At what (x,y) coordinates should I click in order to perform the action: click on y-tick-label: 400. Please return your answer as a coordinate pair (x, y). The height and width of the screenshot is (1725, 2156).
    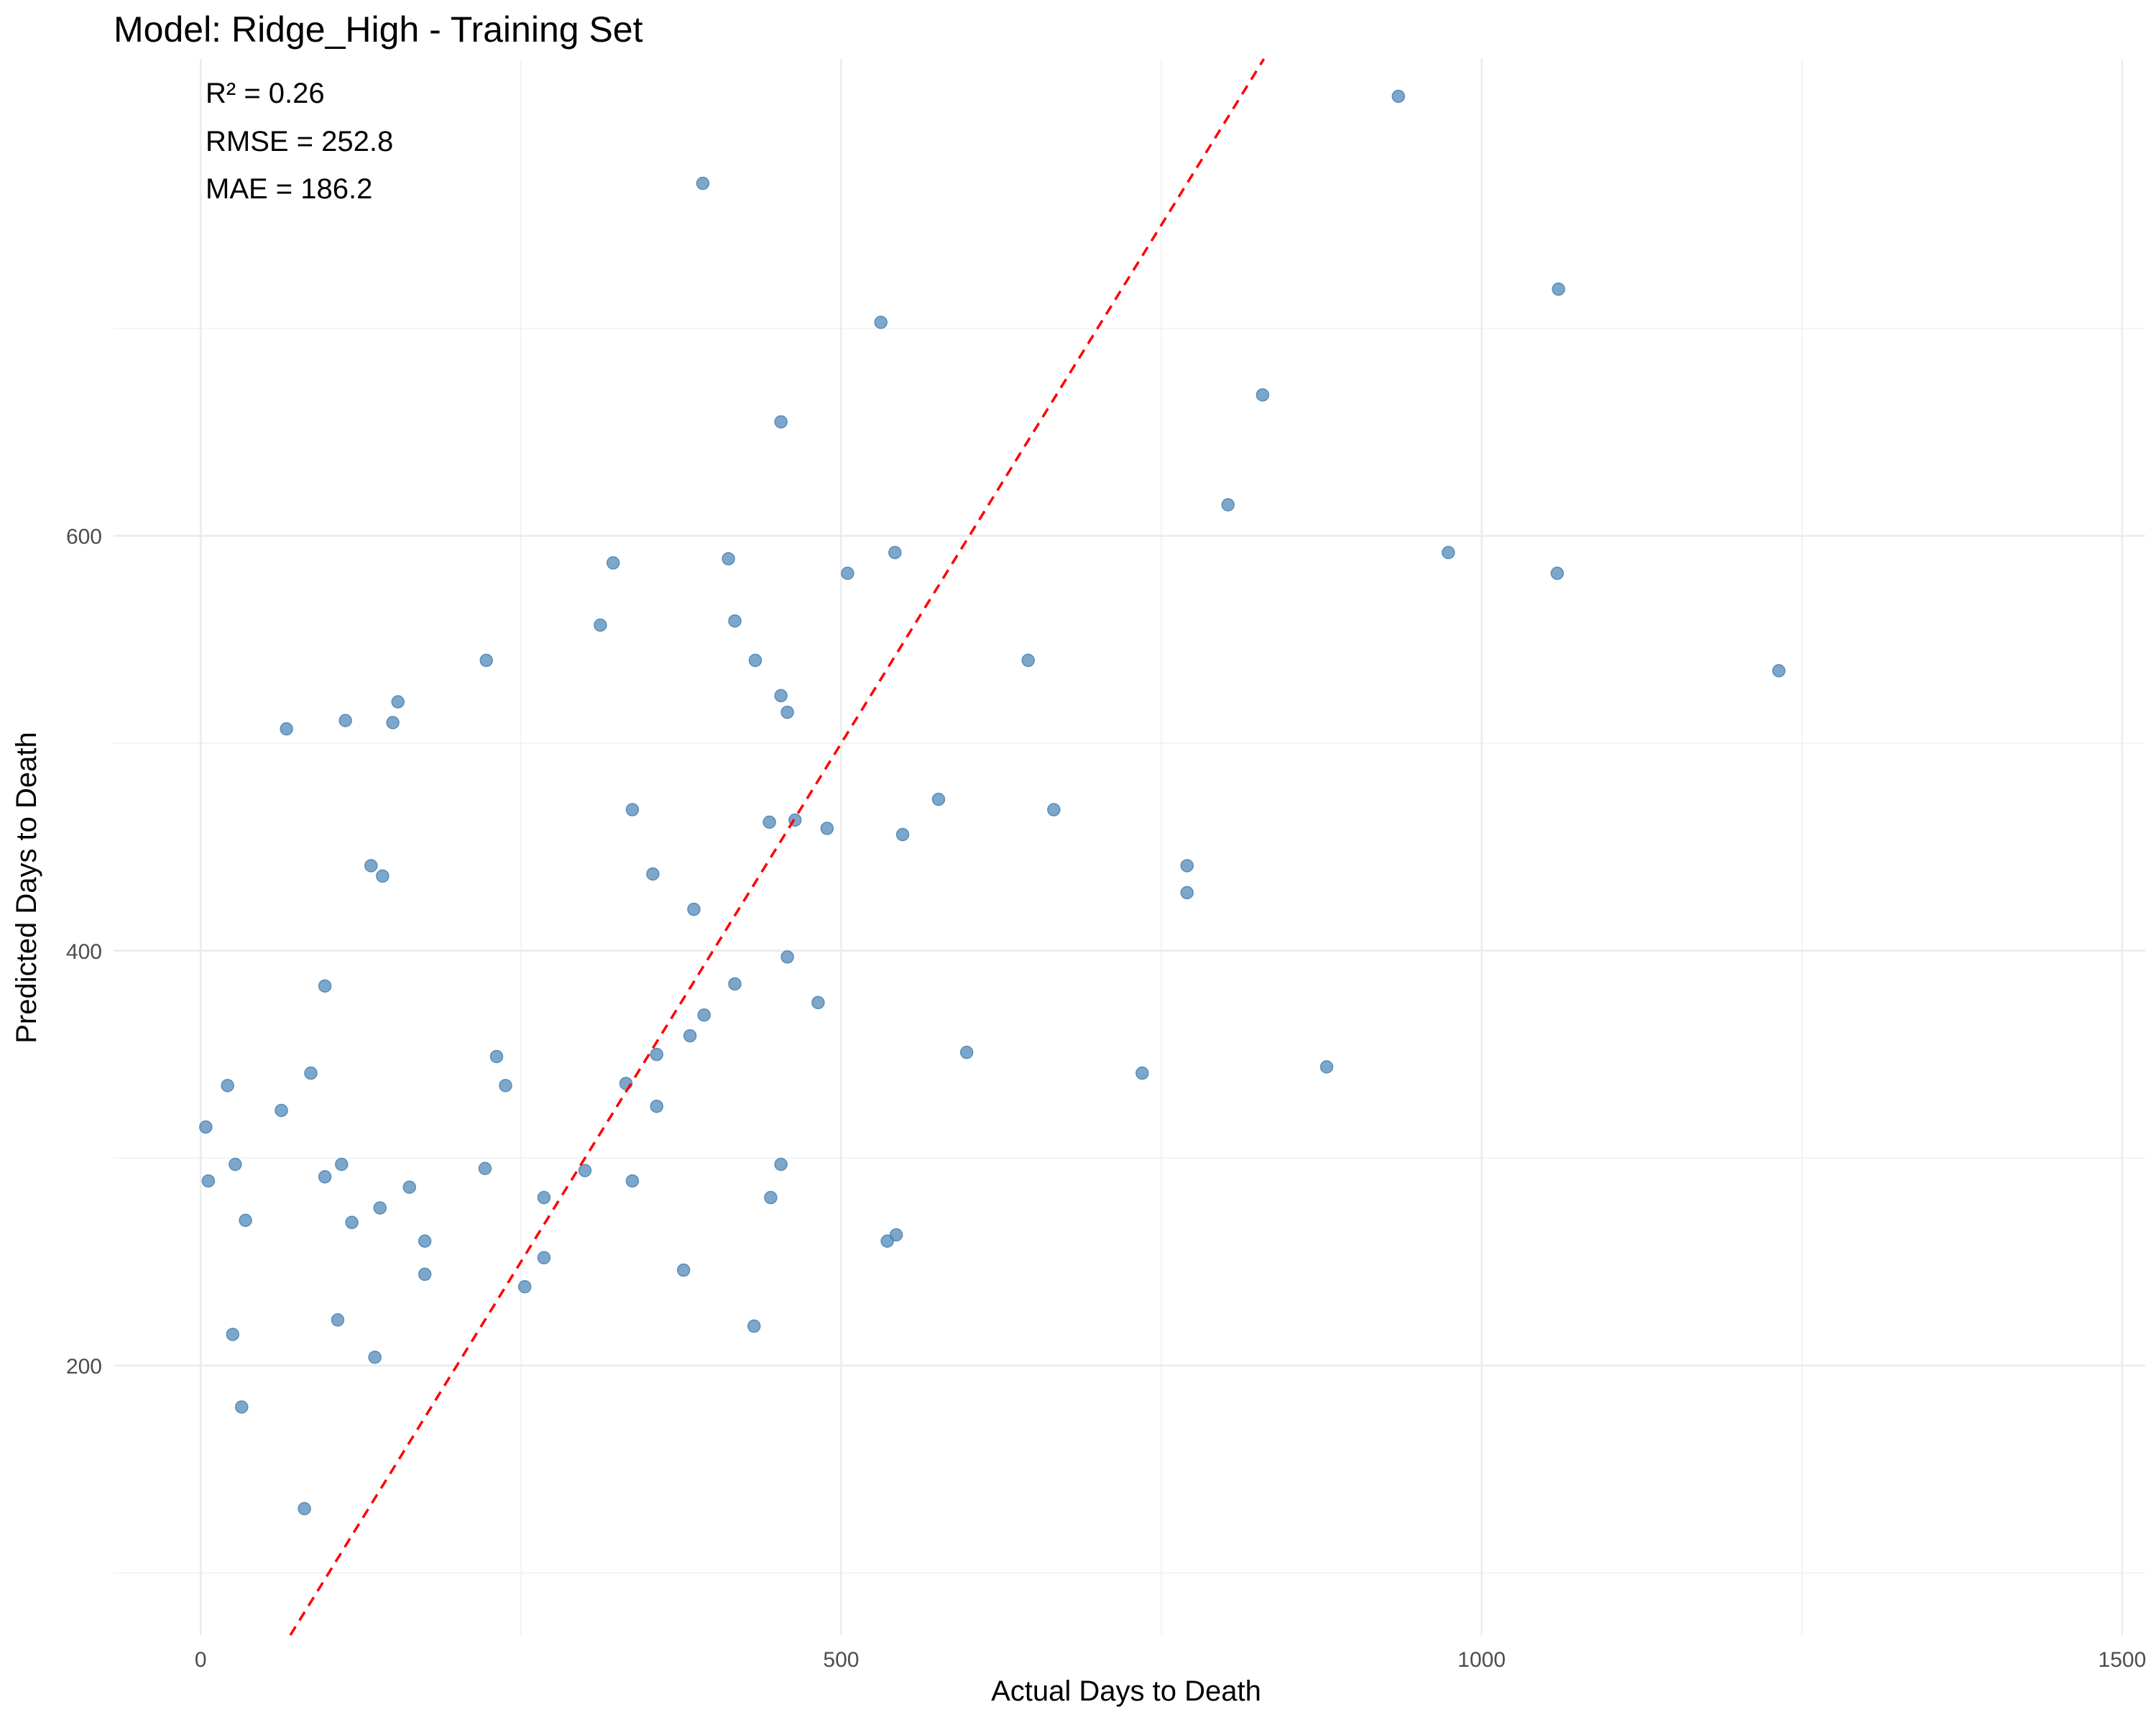
    Looking at the image, I should click on (84, 952).